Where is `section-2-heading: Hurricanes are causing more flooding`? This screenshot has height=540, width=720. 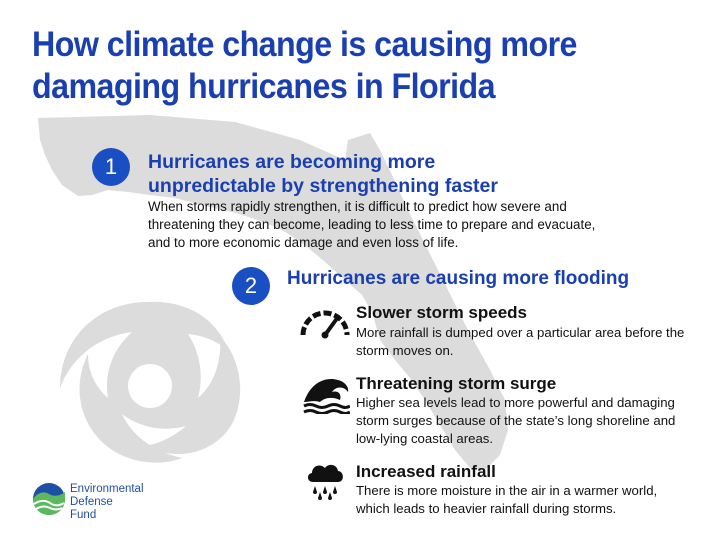
section-2-heading: Hurricanes are causing more flooding is located at coordinates (458, 278).